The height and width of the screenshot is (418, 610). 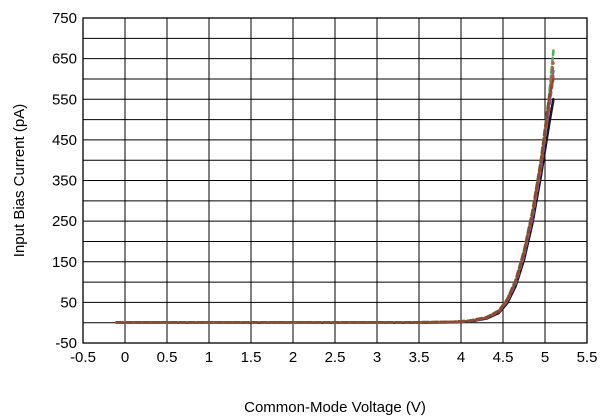 What do you see at coordinates (64, 262) in the screenshot?
I see `y-tick-label: 150` at bounding box center [64, 262].